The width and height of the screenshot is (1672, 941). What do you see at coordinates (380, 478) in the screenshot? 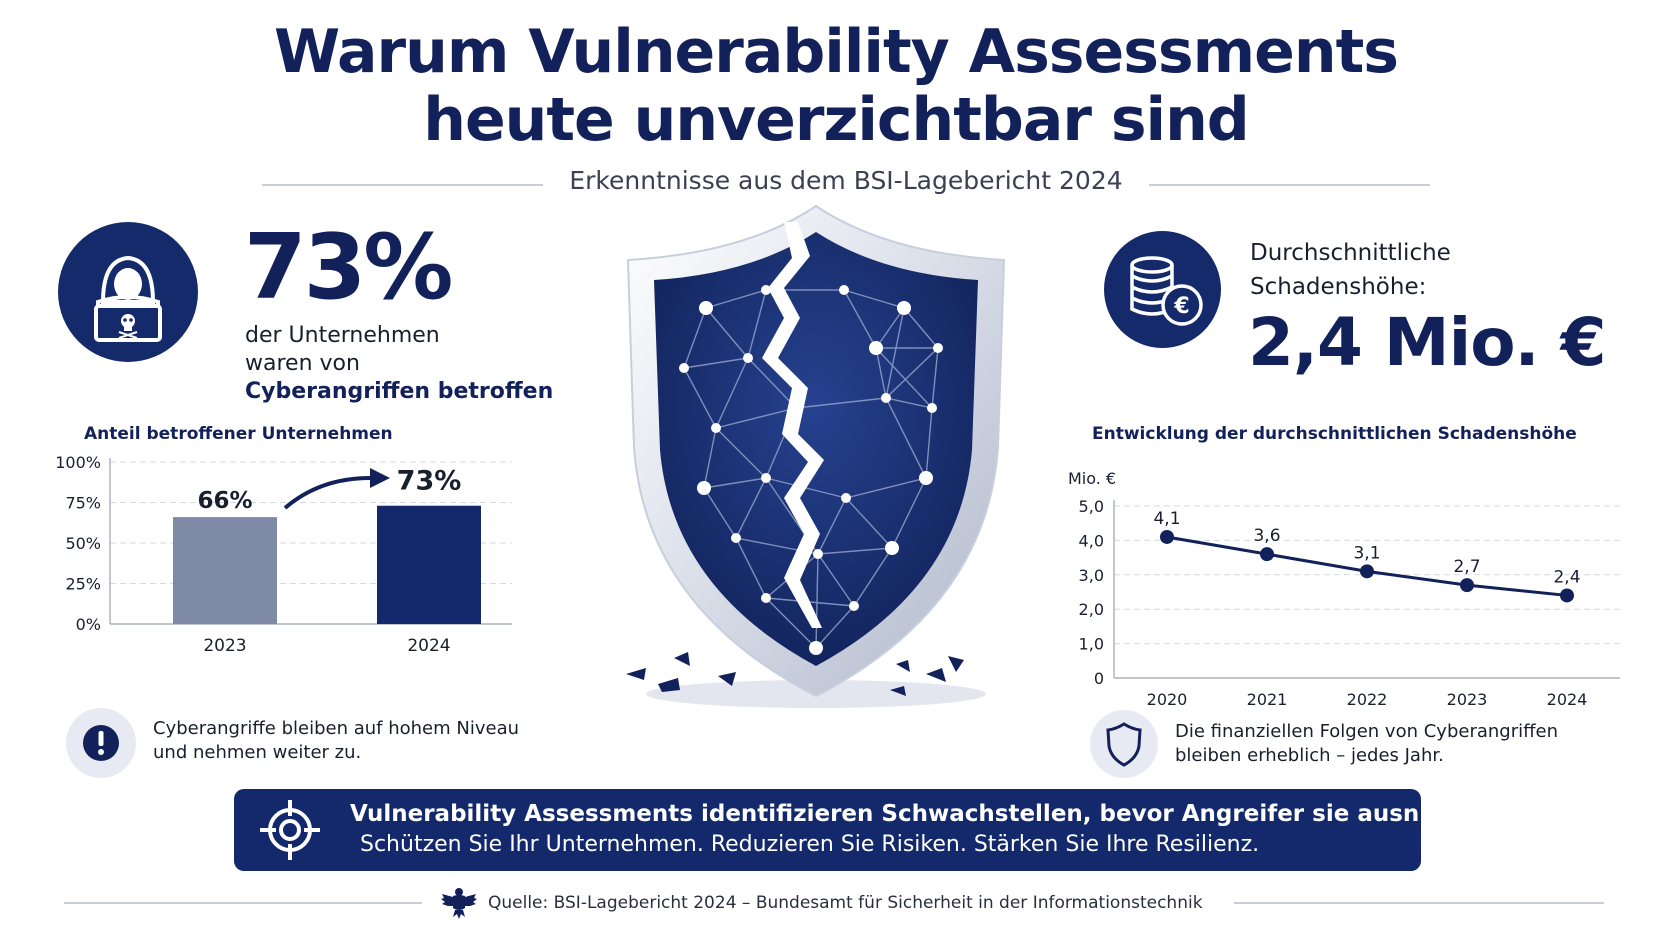
I see `growth-arrow-head` at bounding box center [380, 478].